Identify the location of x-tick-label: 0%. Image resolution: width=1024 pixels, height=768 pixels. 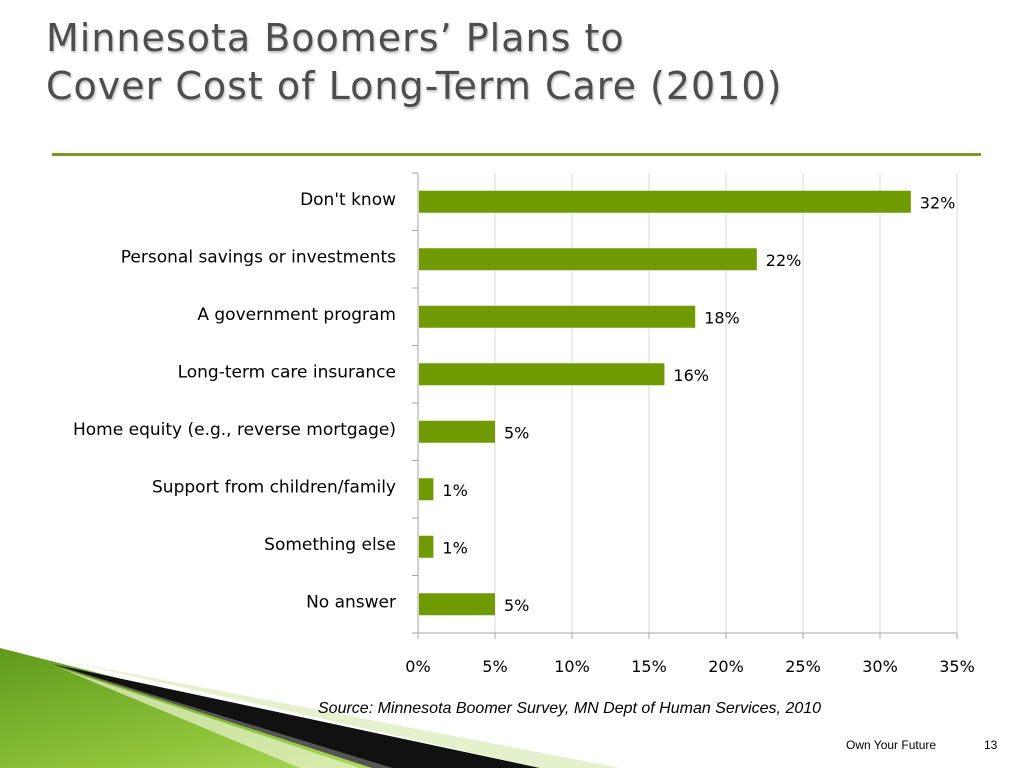
(417, 666).